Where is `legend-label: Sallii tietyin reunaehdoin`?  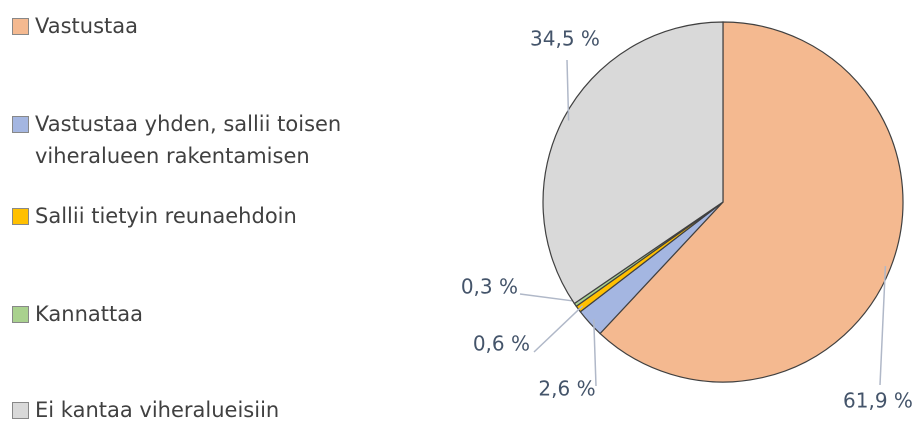
legend-label: Sallii tietyin reunaehdoin is located at coordinates (166, 216).